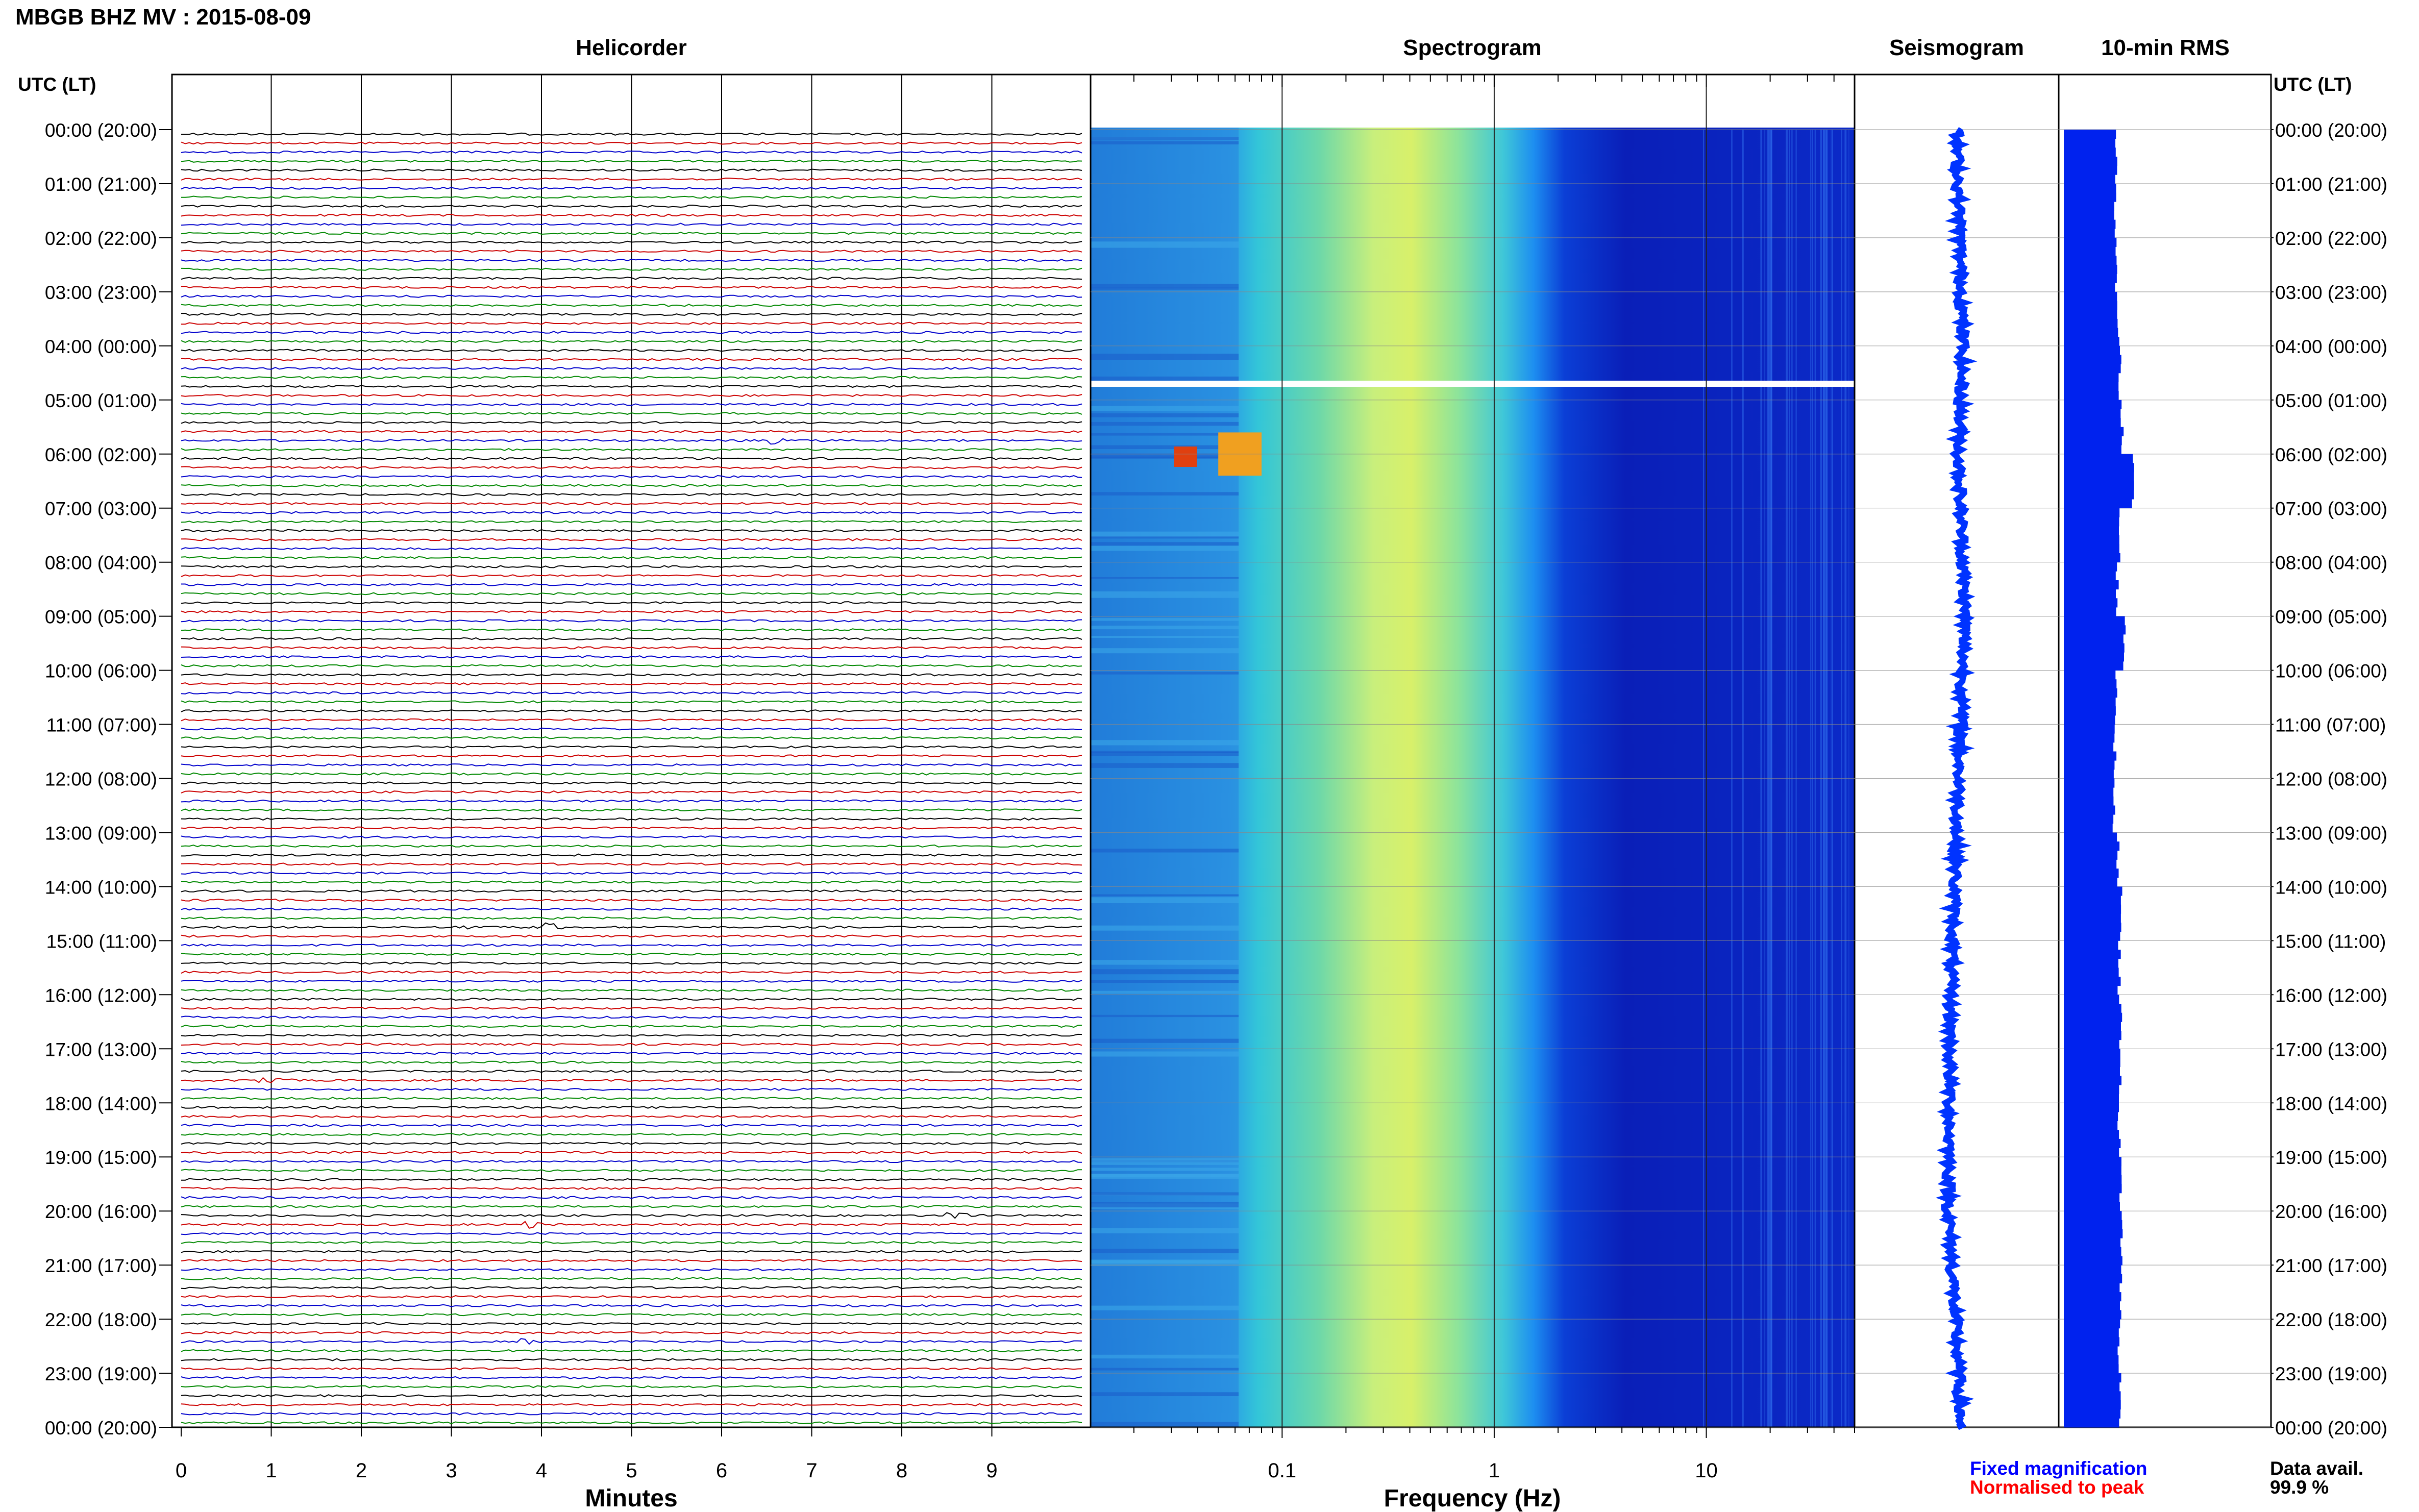  What do you see at coordinates (101, 346) in the screenshot?
I see `time-label-left: 04:00 (00:00)` at bounding box center [101, 346].